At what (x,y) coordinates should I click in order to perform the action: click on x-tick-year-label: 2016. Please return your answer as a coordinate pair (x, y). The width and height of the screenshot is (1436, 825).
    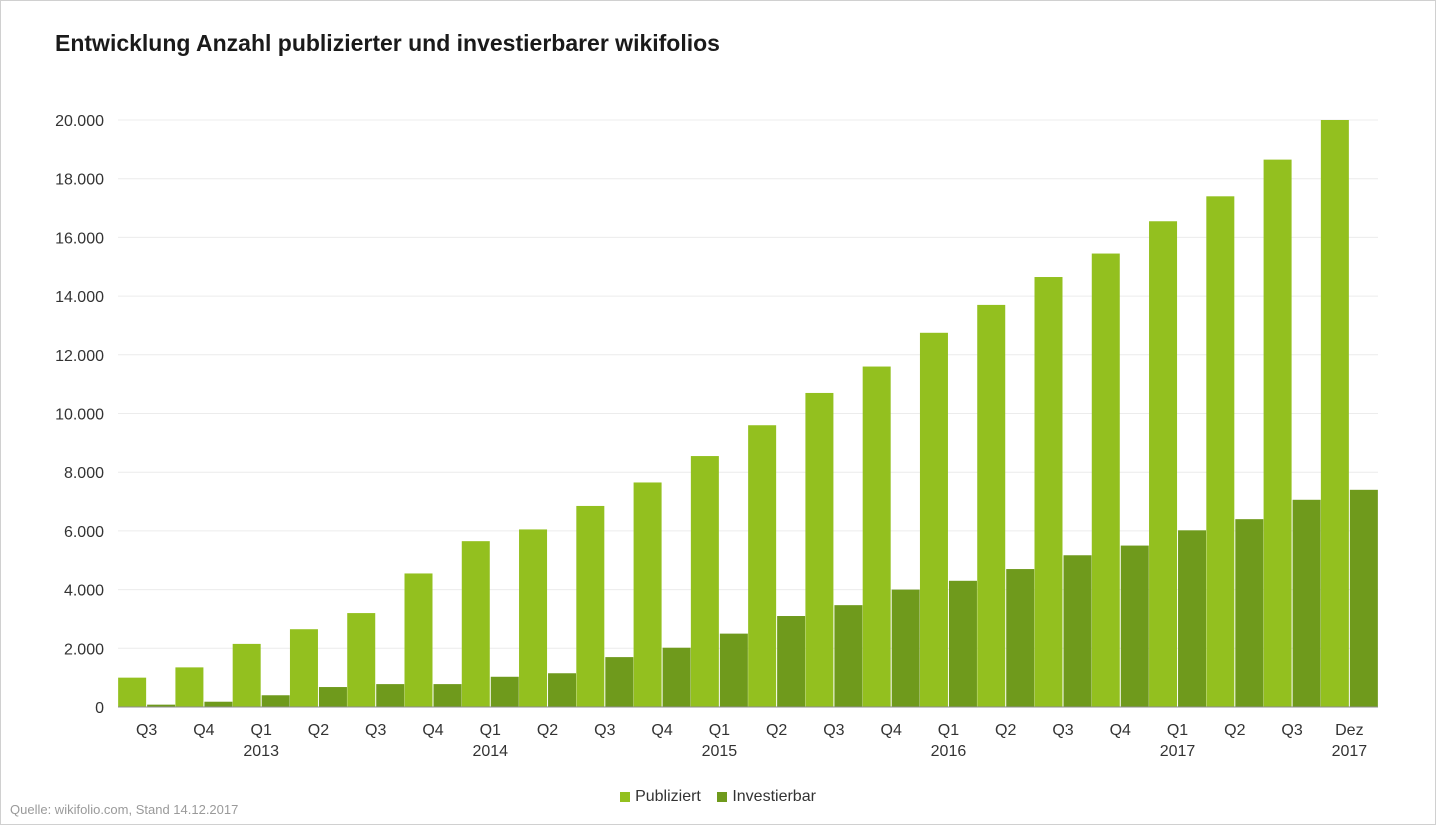
    Looking at the image, I should click on (949, 751).